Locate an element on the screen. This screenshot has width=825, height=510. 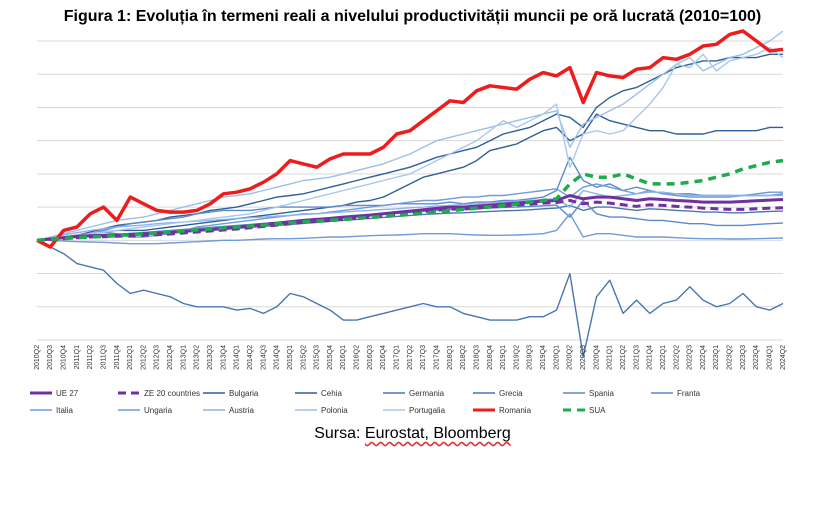
legend-label: Franta is located at coordinates (689, 393).